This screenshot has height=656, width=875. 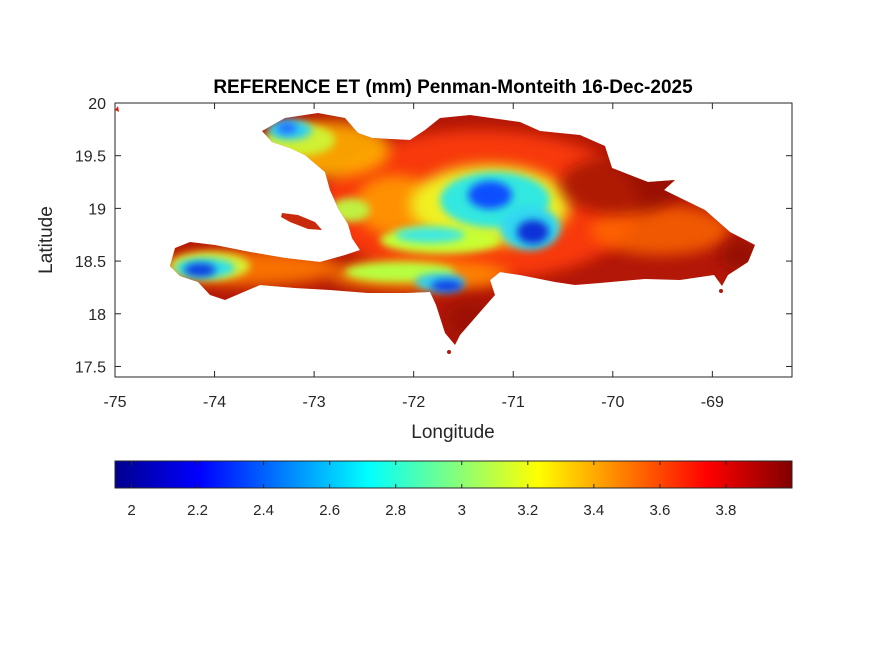 I want to click on colorbar-tick-label: 3.8, so click(x=726, y=510).